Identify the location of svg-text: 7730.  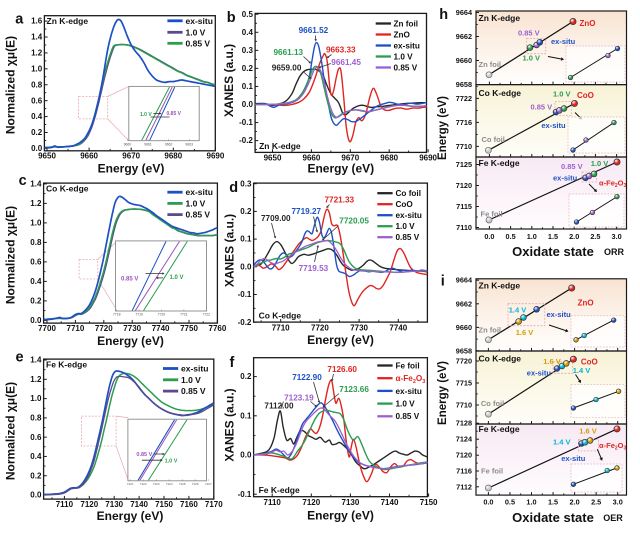
(132, 328).